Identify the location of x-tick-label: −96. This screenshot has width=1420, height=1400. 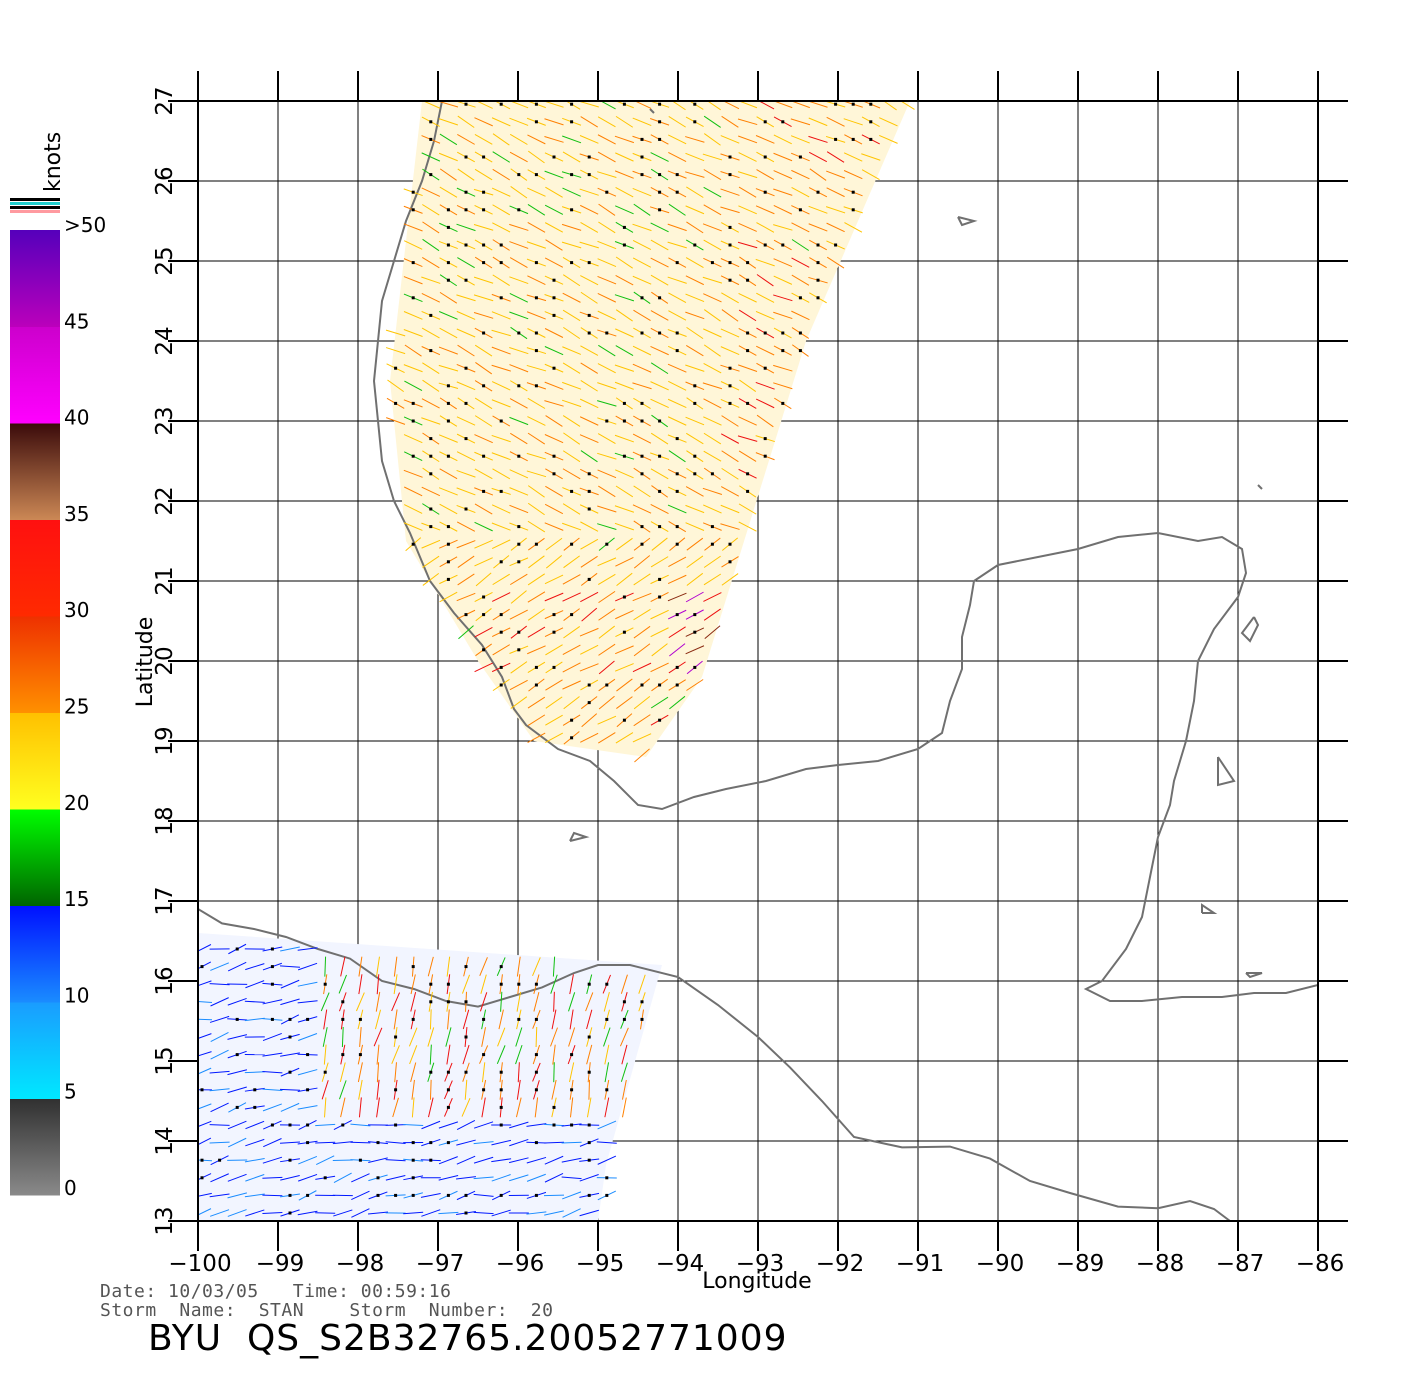
(520, 1264).